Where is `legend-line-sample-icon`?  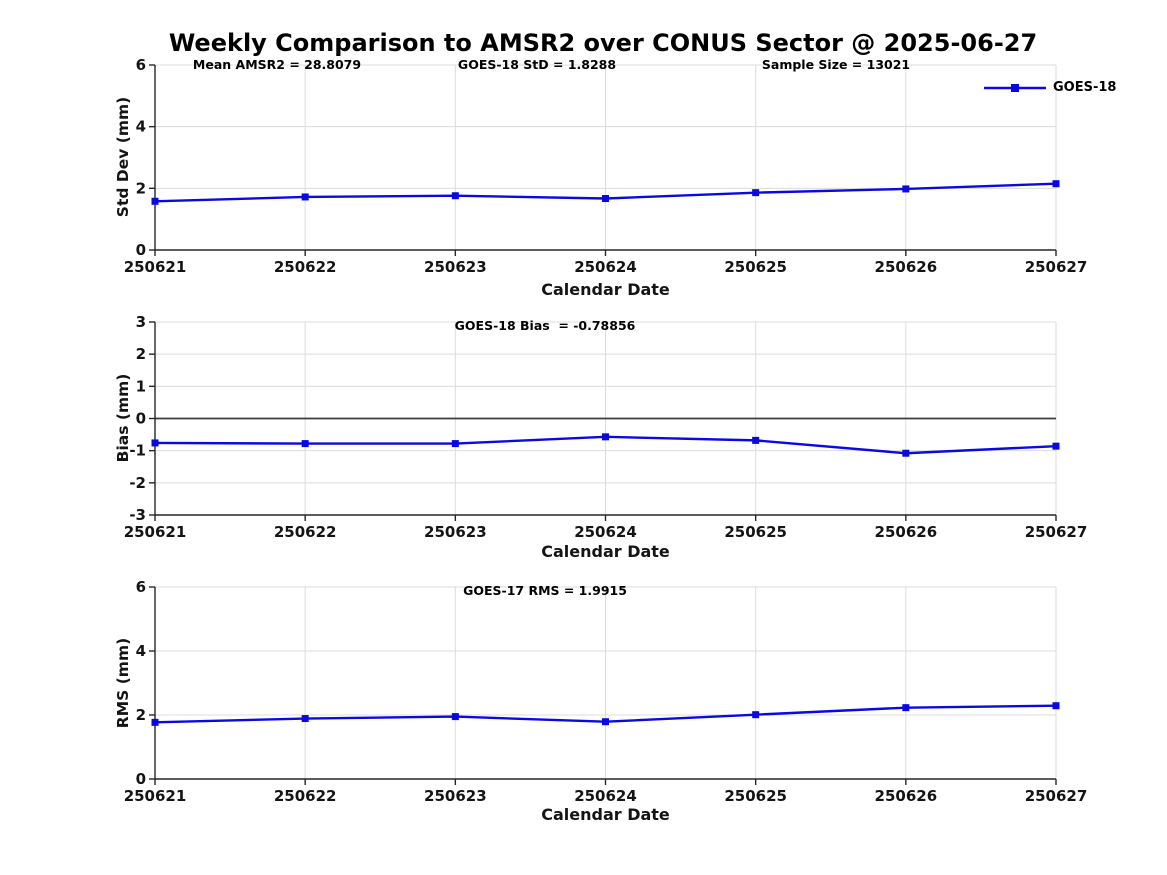
legend-line-sample-icon is located at coordinates (1015, 87).